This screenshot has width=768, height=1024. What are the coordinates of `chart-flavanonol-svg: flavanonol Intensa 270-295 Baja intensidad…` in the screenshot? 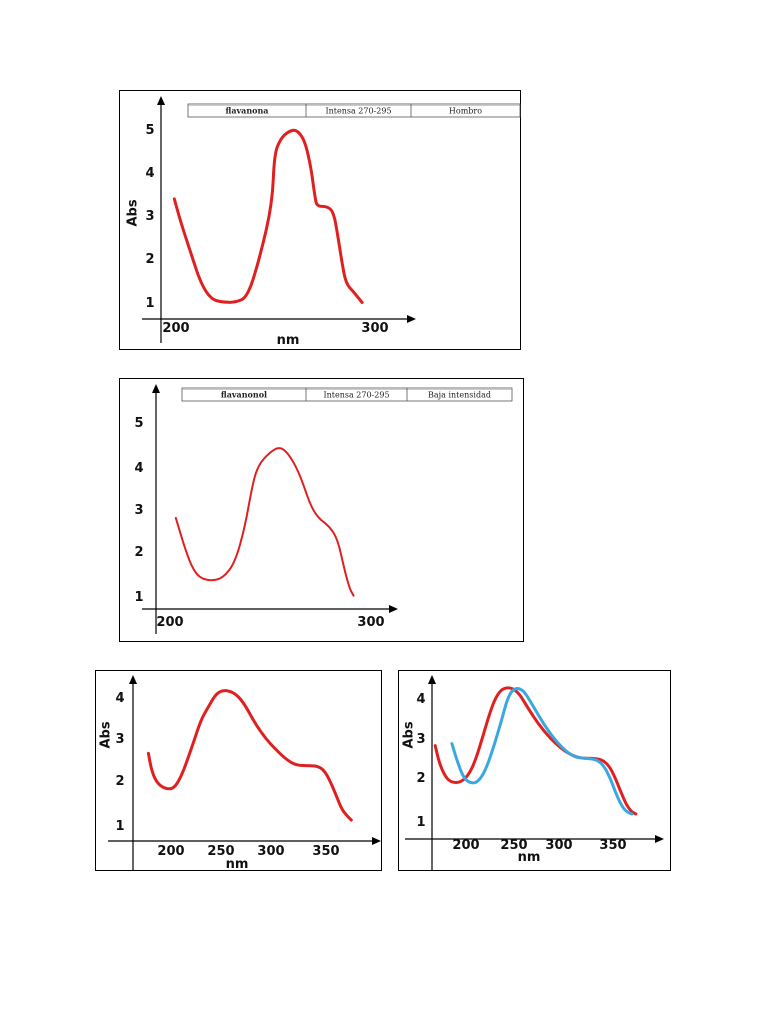 It's located at (323, 509).